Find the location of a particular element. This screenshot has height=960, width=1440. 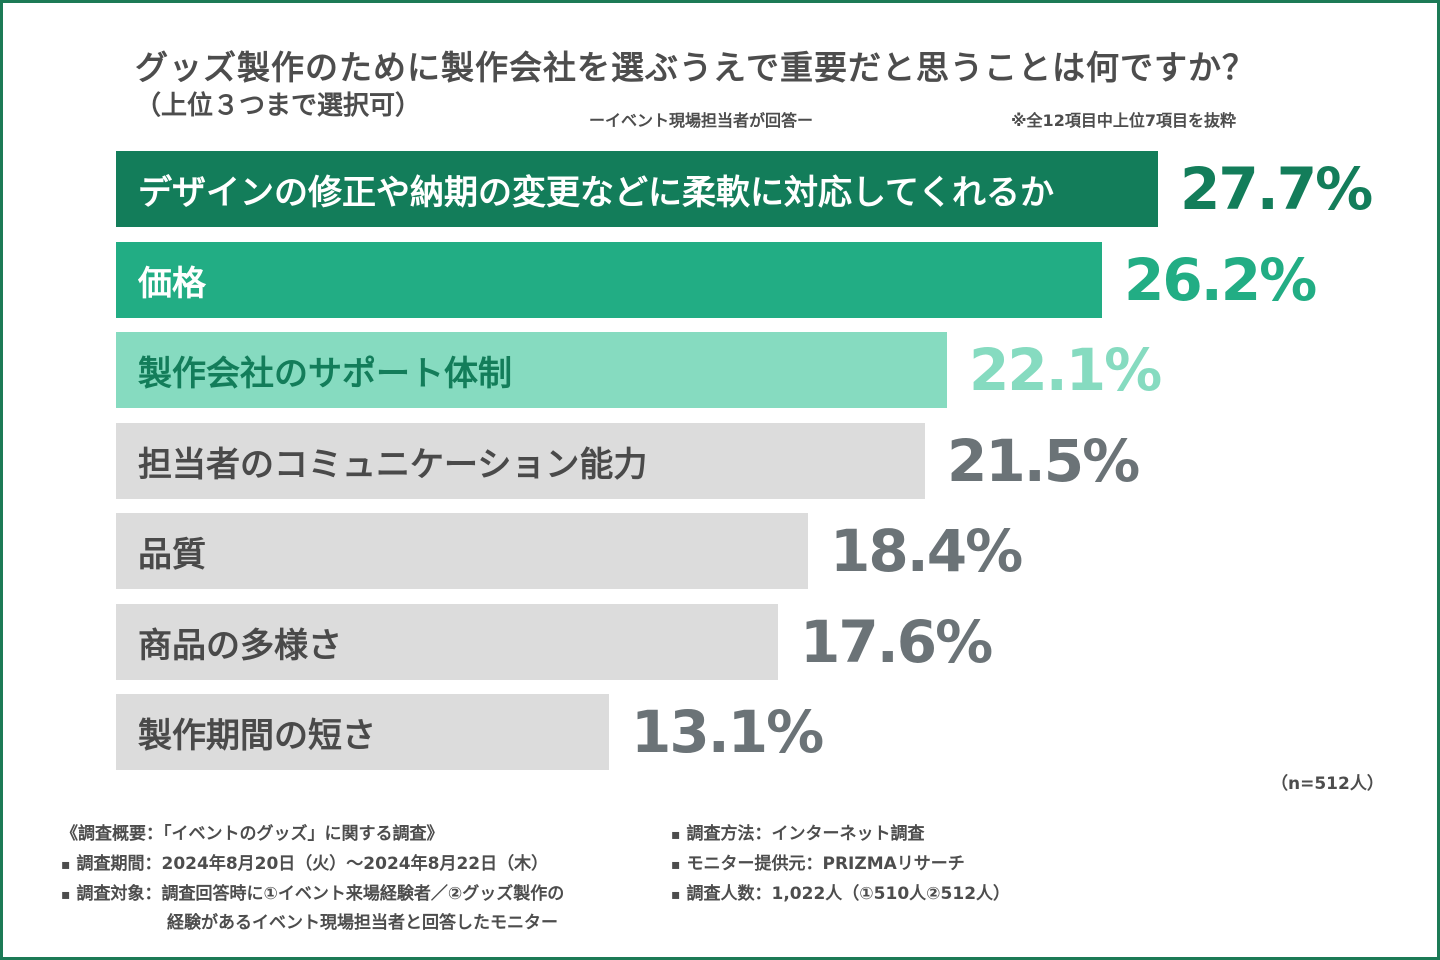

bar-value-4: 21.5% is located at coordinates (1043, 461).